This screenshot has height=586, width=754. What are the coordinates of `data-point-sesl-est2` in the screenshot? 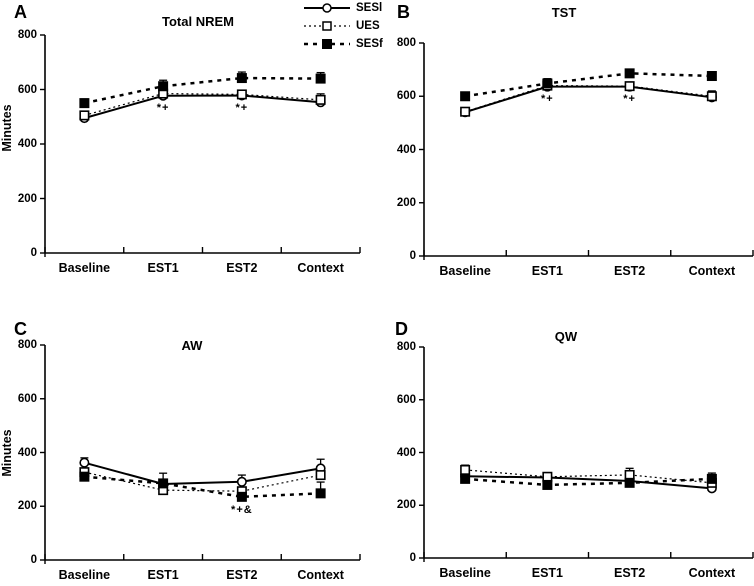 It's located at (241, 481).